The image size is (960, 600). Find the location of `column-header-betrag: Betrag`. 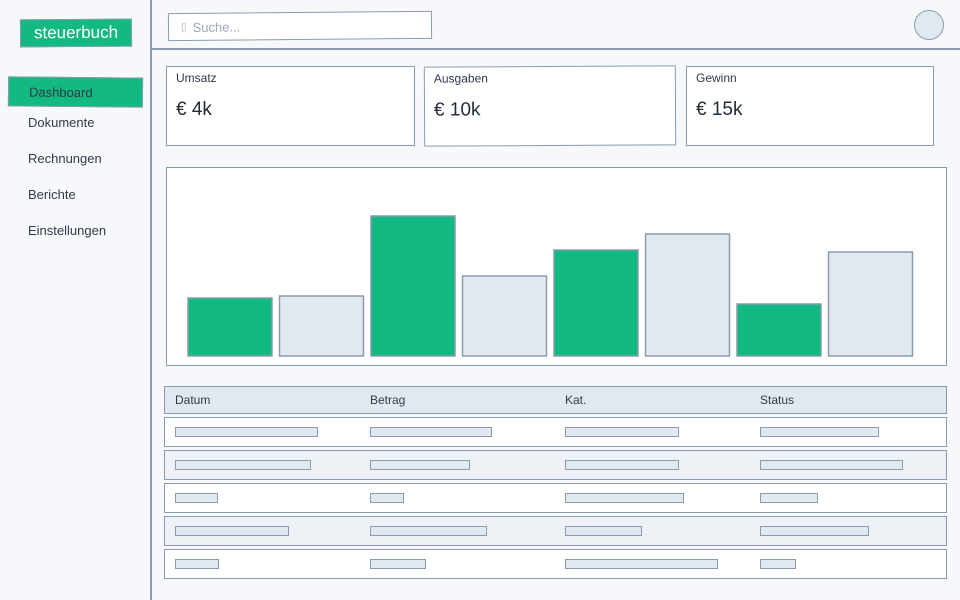

column-header-betrag: Betrag is located at coordinates (388, 400).